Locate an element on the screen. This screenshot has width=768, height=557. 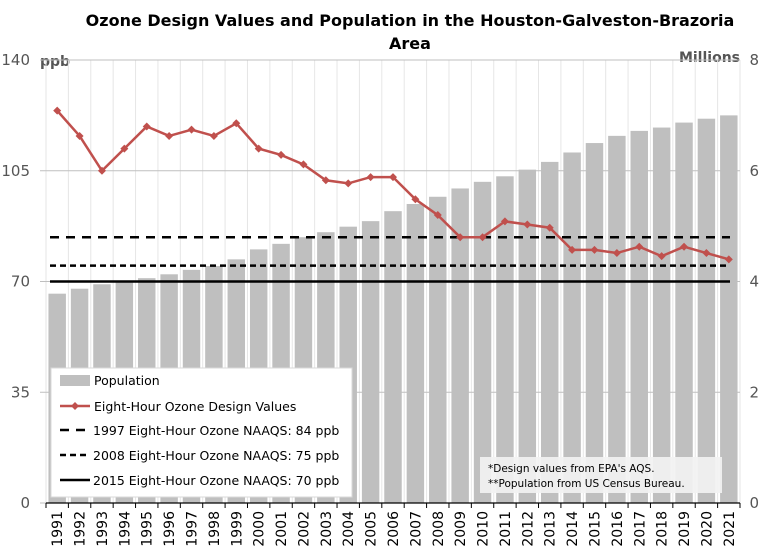
ozone-point-2014 is located at coordinates (572, 249).